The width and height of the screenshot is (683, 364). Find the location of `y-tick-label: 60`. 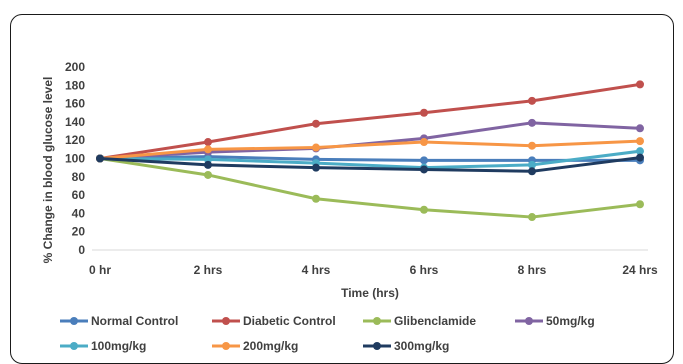

y-tick-label: 60 is located at coordinates (79, 195).